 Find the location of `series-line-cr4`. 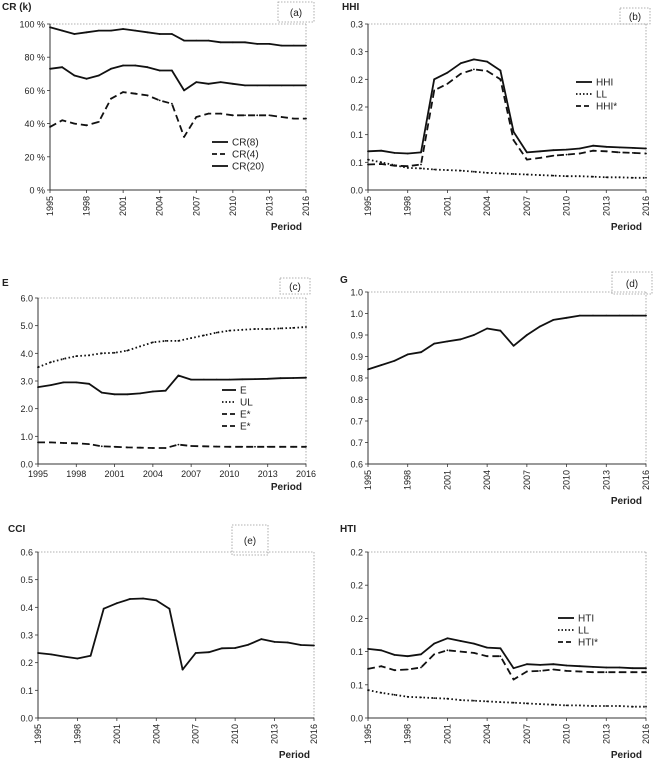

series-line-cr4 is located at coordinates (177, 114).